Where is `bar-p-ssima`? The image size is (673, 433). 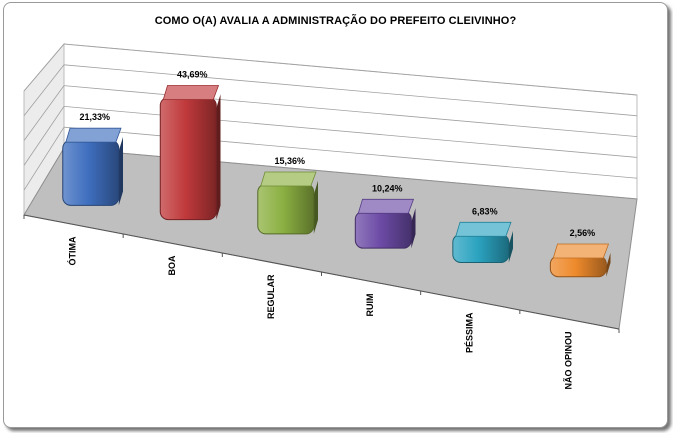
bar-p-ssima is located at coordinates (482, 242).